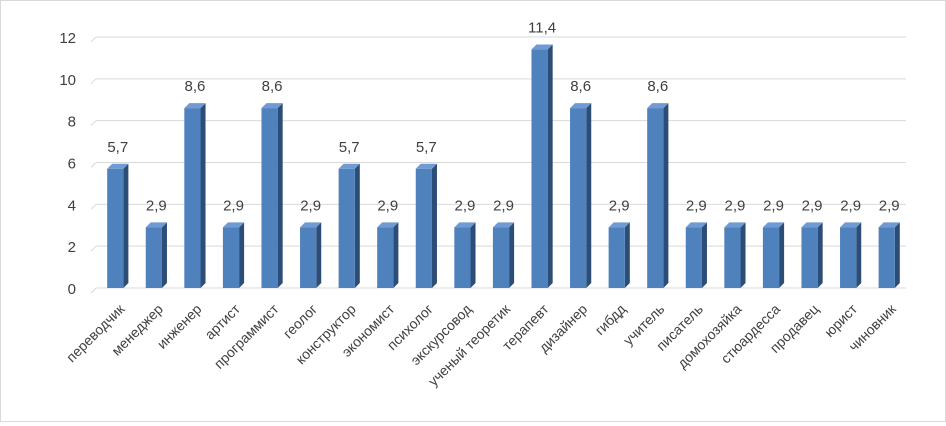 The image size is (946, 426). I want to click on y-tick-label: 8, so click(72, 122).